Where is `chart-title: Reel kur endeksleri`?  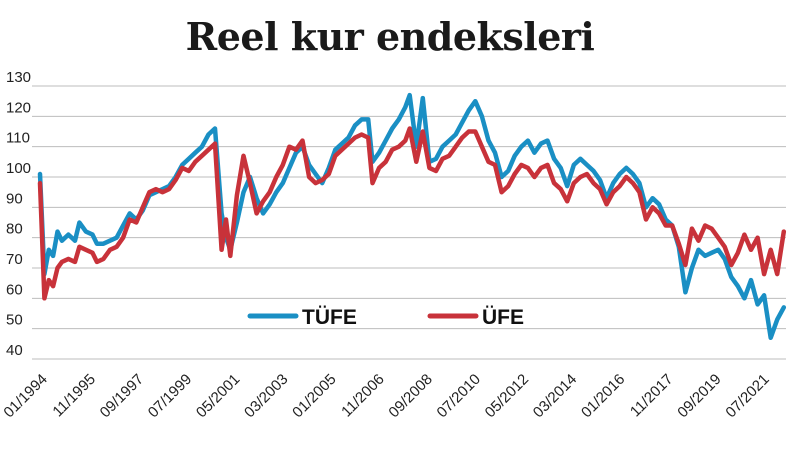 chart-title: Reel kur endeksleri is located at coordinates (390, 36).